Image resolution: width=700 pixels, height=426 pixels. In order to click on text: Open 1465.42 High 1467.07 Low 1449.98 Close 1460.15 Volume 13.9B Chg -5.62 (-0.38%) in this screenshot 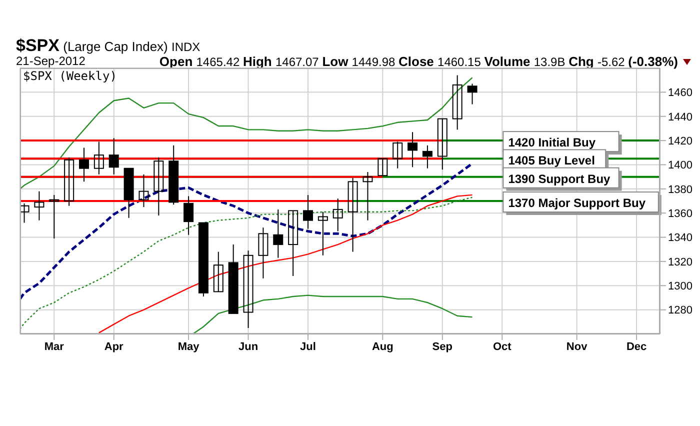, I will do `click(418, 61)`.